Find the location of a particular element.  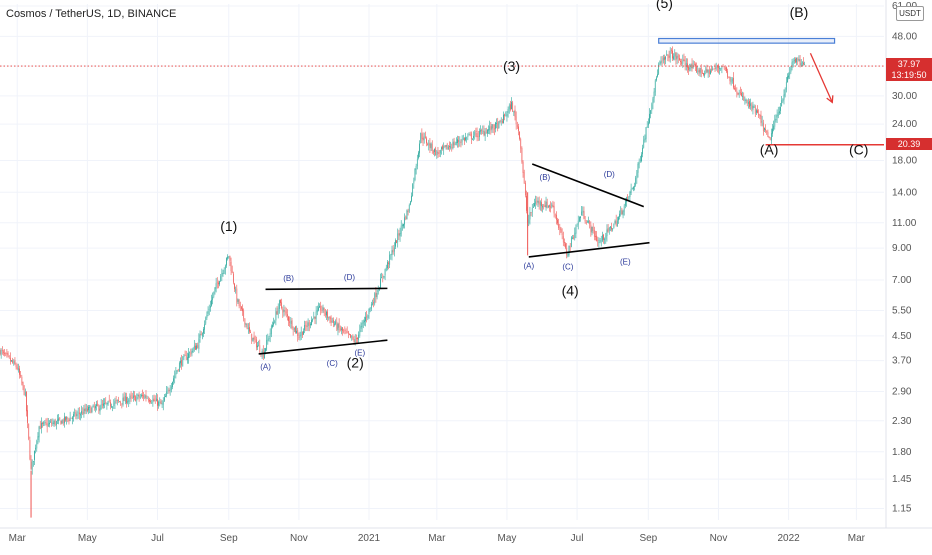

resistance-zone is located at coordinates (747, 41).